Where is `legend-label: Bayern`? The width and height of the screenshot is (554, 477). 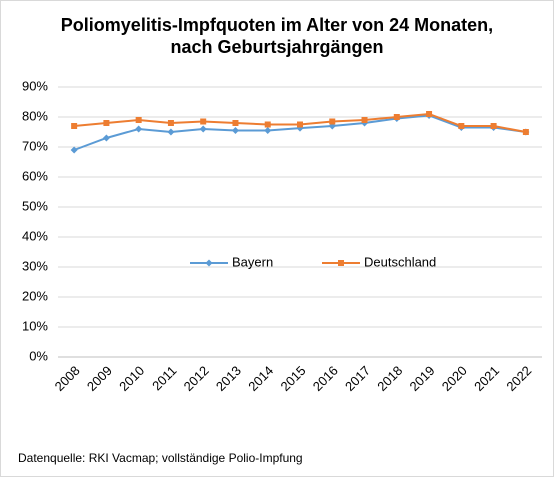
legend-label: Bayern is located at coordinates (252, 261).